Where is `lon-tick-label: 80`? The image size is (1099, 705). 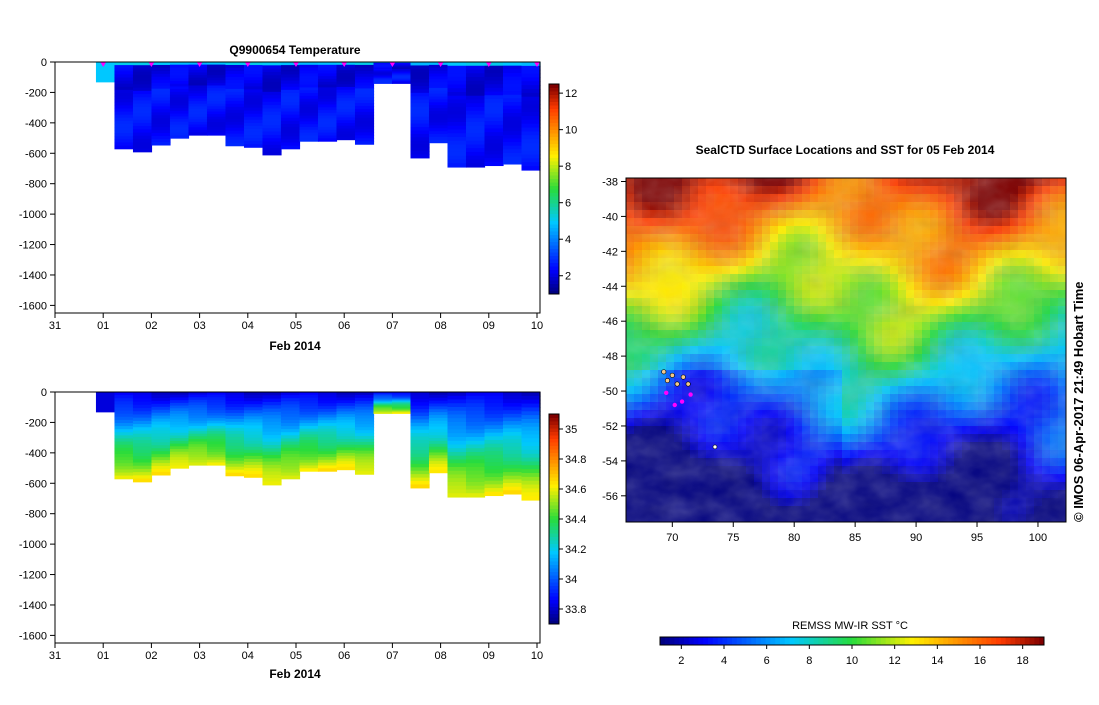 lon-tick-label: 80 is located at coordinates (794, 538).